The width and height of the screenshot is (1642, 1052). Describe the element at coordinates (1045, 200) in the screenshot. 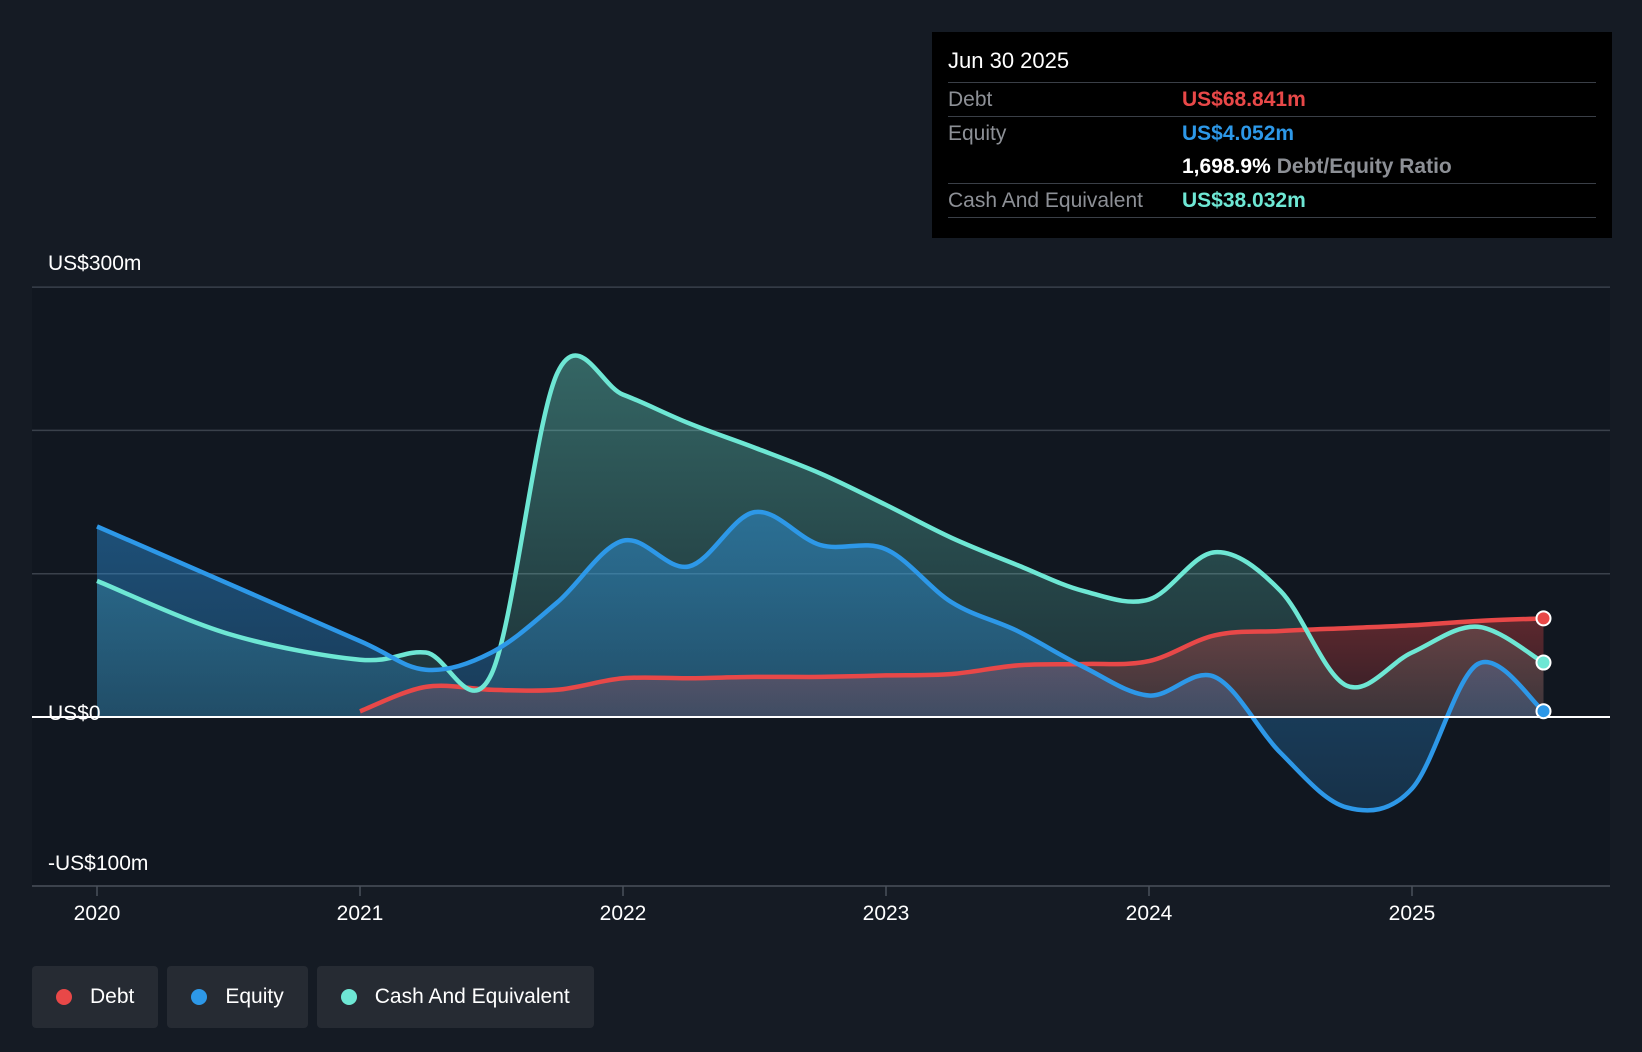

I see `tooltip-cash-label: Cash And Equivalent` at that location.